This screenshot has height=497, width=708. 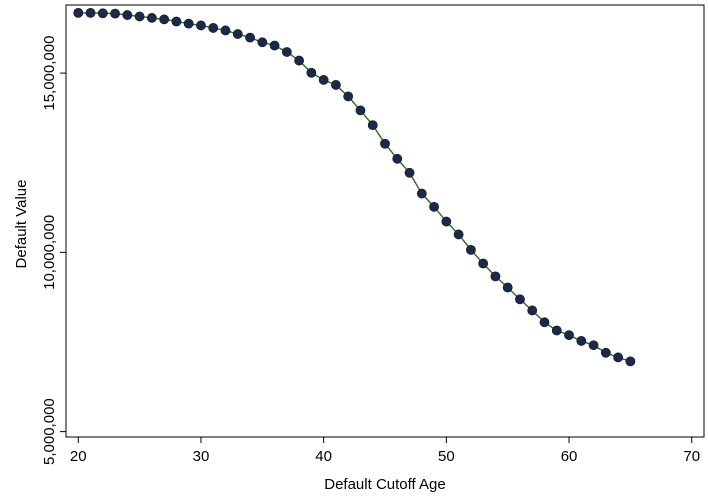 I want to click on y-axis-label: Default Value, so click(x=21, y=224).